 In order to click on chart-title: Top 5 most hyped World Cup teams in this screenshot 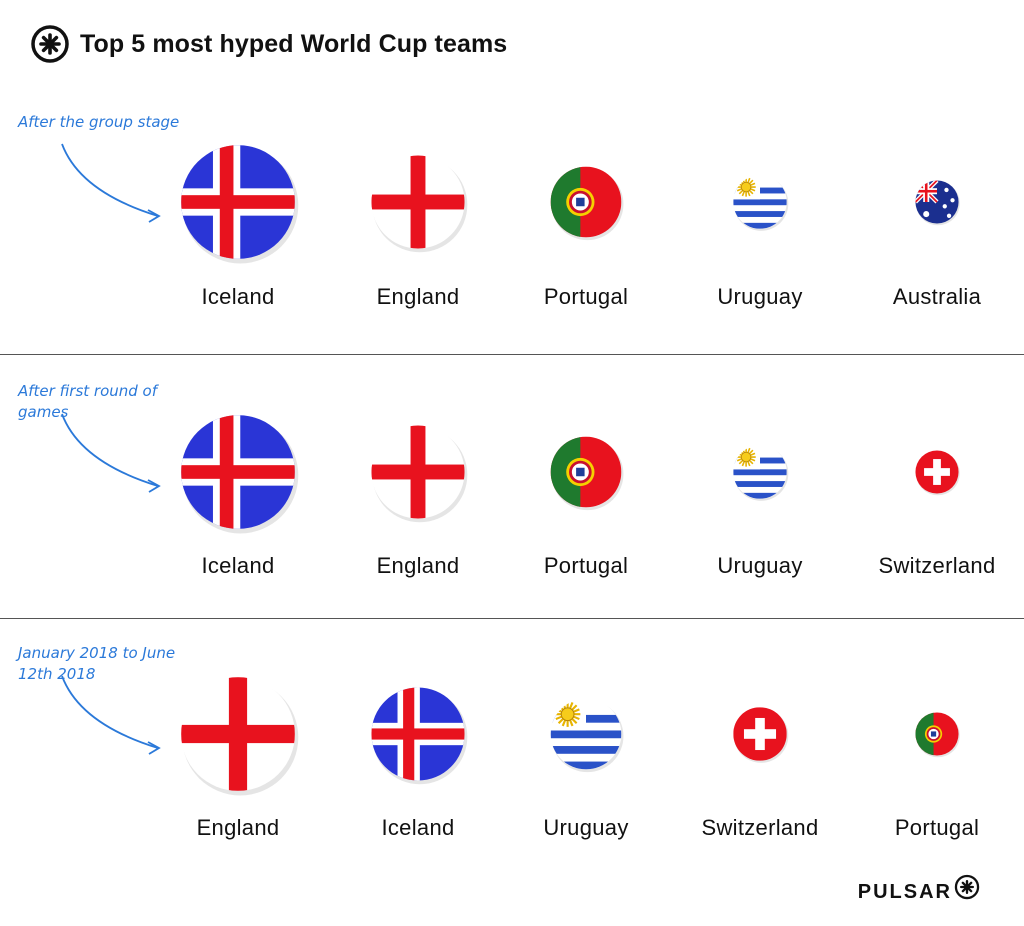, I will do `click(294, 43)`.